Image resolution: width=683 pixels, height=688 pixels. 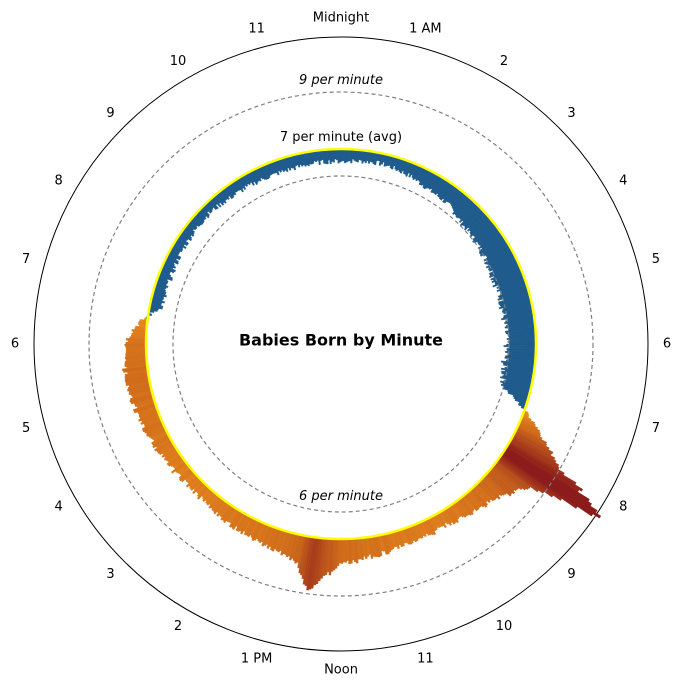 What do you see at coordinates (341, 340) in the screenshot?
I see `chart-title: Babies Born by Minute` at bounding box center [341, 340].